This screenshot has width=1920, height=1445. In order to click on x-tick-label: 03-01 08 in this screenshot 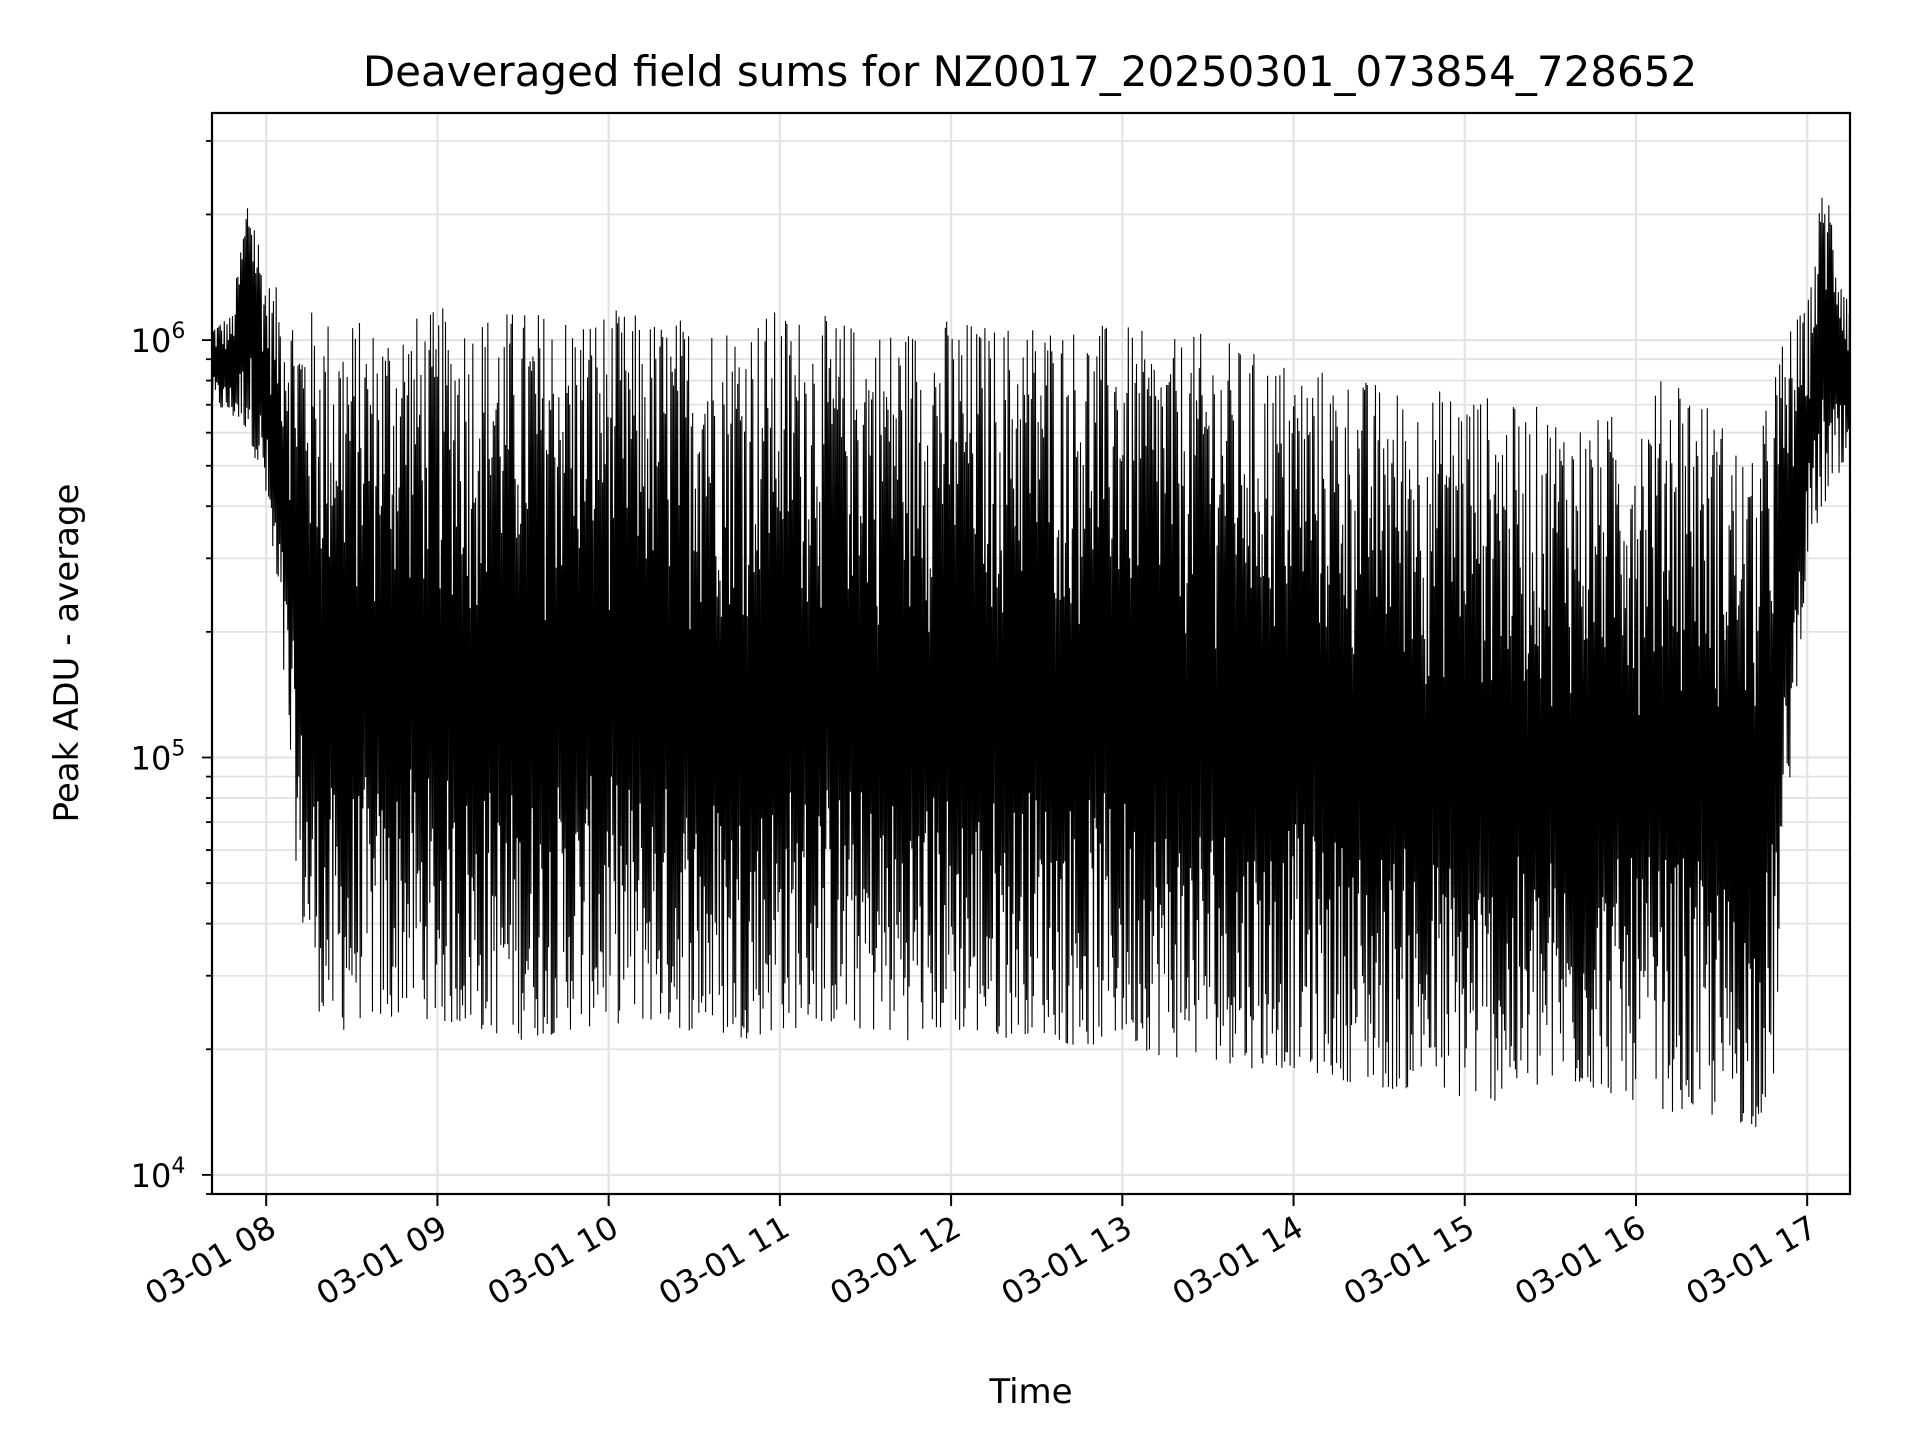, I will do `click(211, 1260)`.